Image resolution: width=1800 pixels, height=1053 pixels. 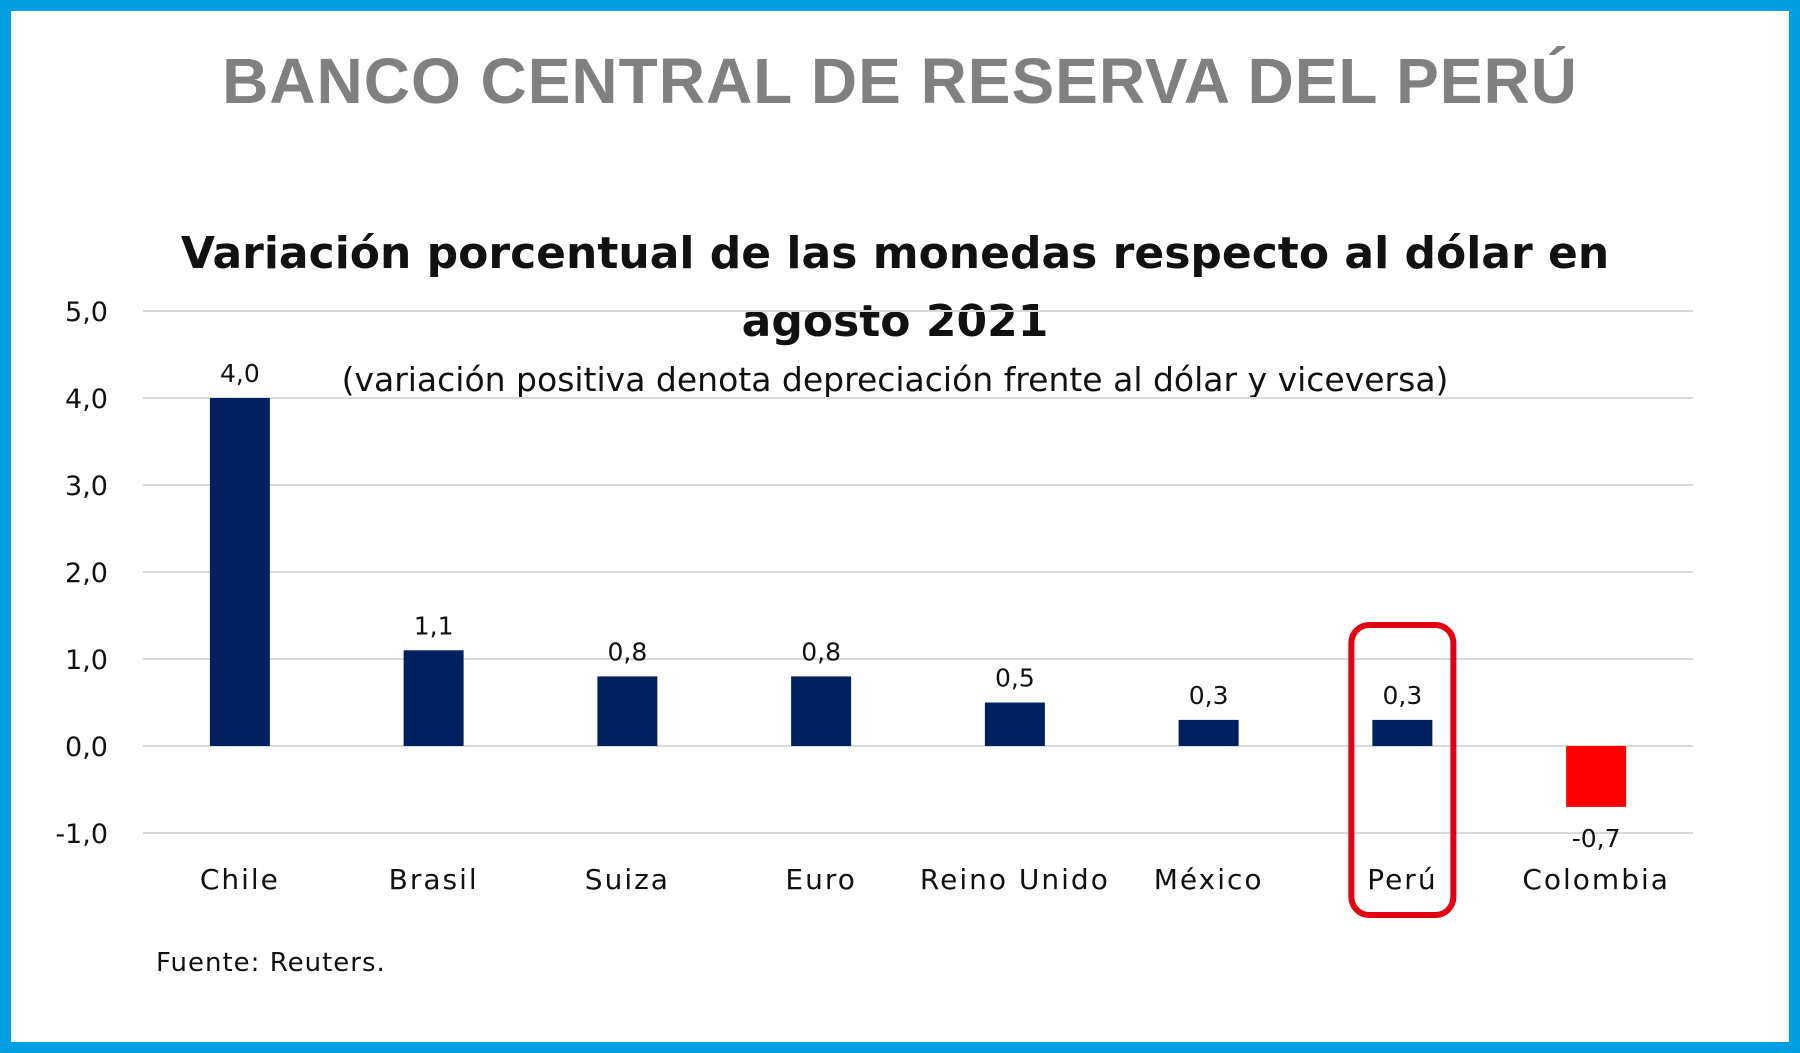 What do you see at coordinates (1402, 879) in the screenshot?
I see `x-tick-label: Perú` at bounding box center [1402, 879].